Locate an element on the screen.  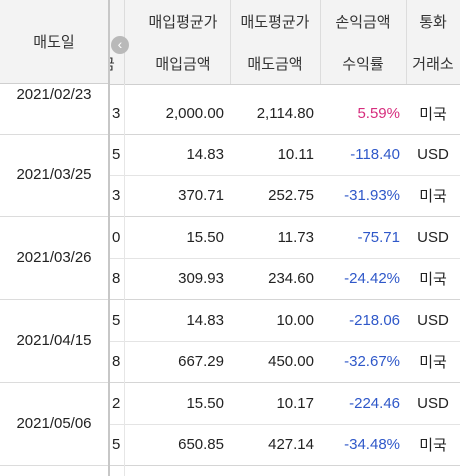
pnl-cell: -34.48% is located at coordinates (372, 444).